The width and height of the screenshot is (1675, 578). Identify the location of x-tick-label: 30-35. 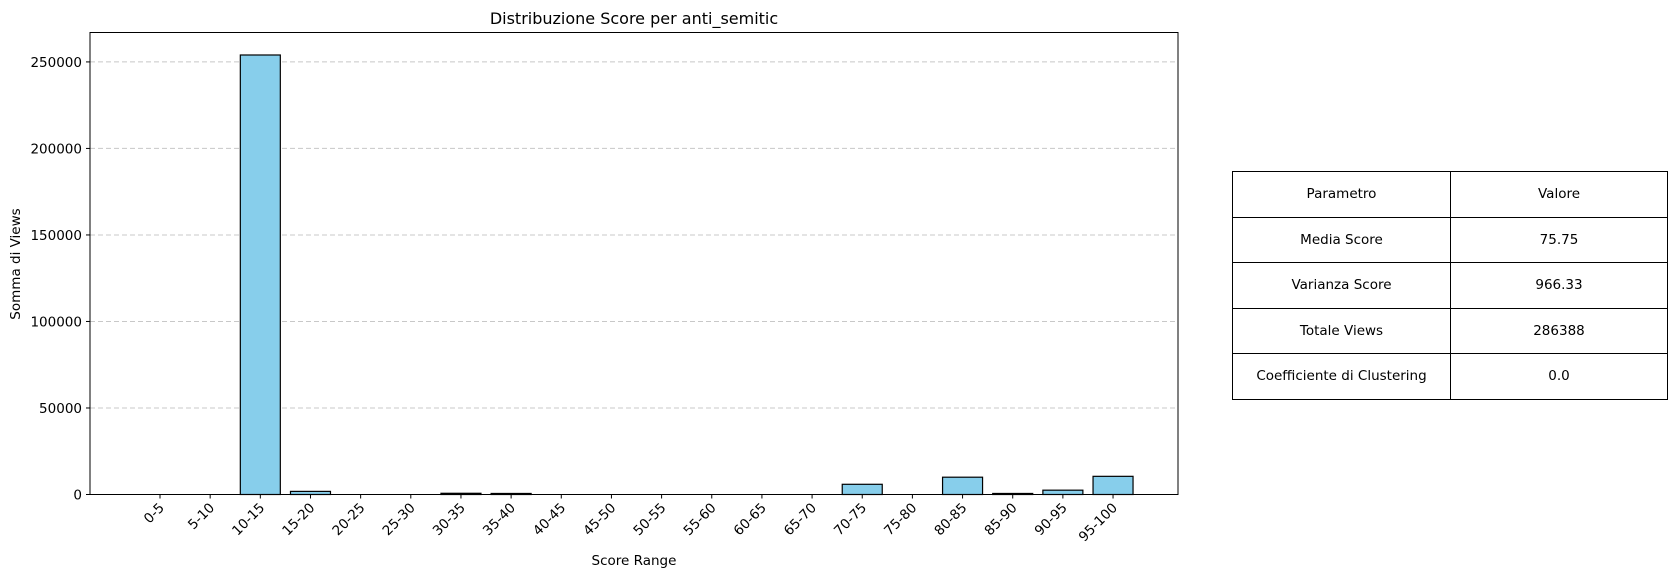
(449, 519).